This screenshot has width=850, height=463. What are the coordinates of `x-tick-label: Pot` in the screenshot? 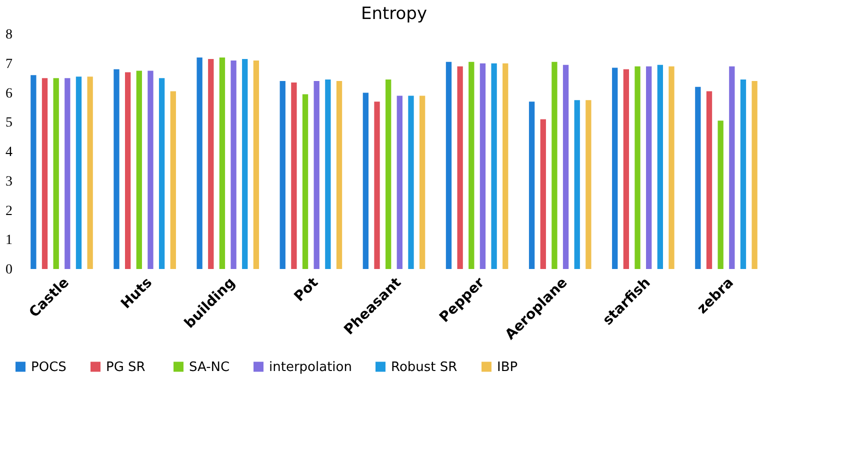 It's located at (306, 289).